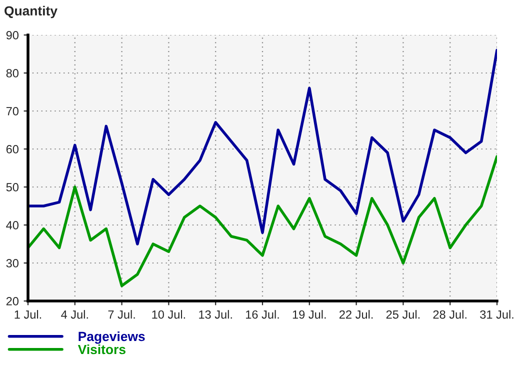  I want to click on y-tick-label: 60, so click(12, 149).